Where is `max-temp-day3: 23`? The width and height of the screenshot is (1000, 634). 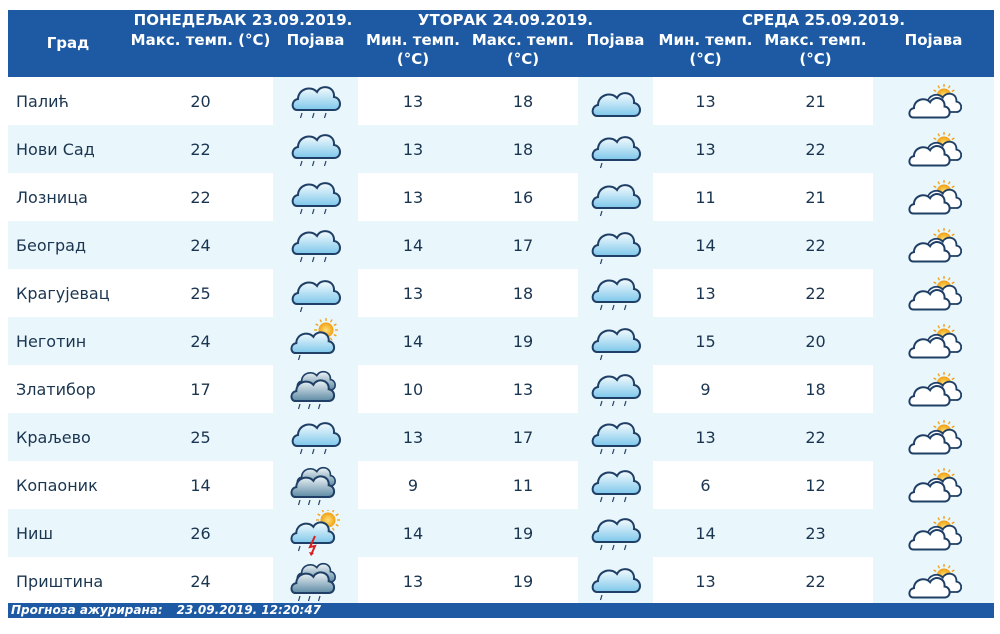 max-temp-day3: 23 is located at coordinates (816, 533).